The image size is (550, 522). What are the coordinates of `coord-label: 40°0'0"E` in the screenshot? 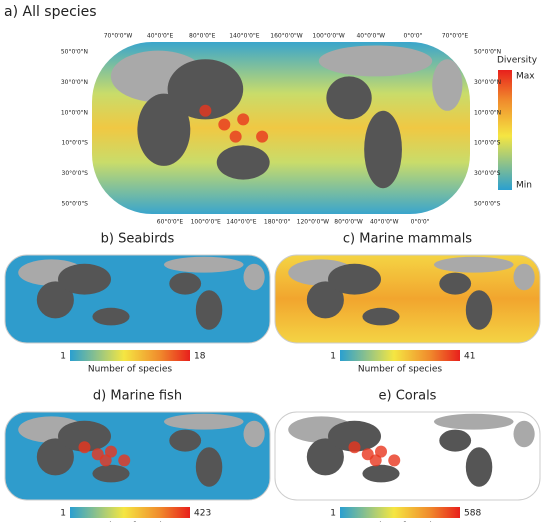 It's located at (160, 36).